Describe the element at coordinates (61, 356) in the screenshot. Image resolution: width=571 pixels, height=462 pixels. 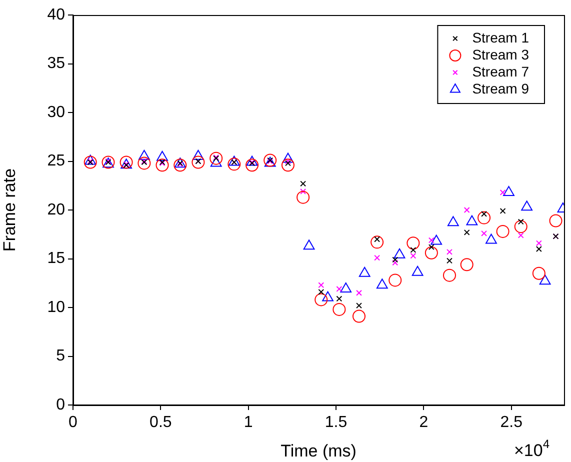
I see `y-tick-label: 5` at that location.